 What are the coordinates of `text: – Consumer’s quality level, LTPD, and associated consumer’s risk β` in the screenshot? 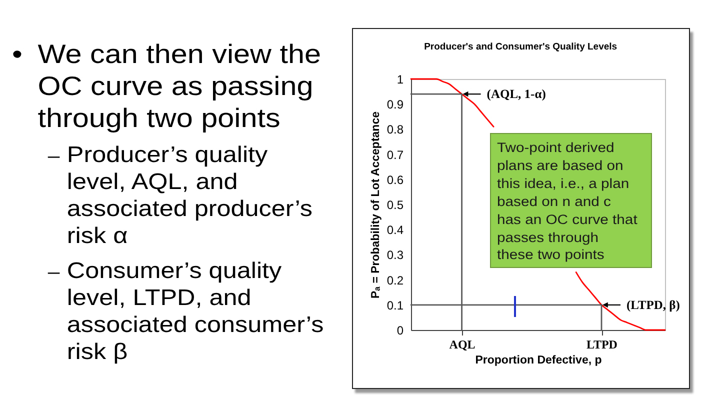 It's located at (186, 311).